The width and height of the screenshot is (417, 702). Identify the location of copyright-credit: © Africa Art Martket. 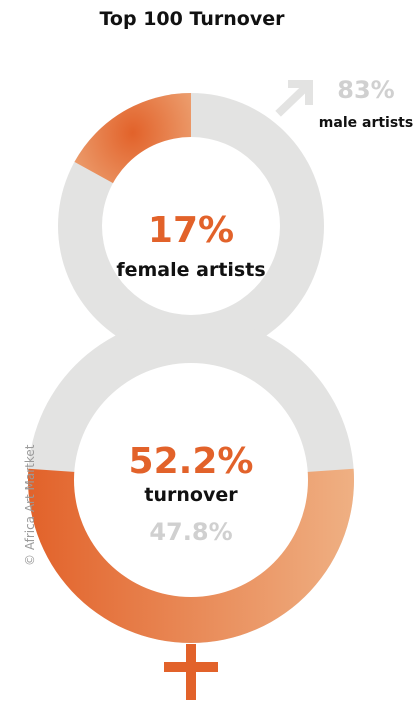
(30, 505).